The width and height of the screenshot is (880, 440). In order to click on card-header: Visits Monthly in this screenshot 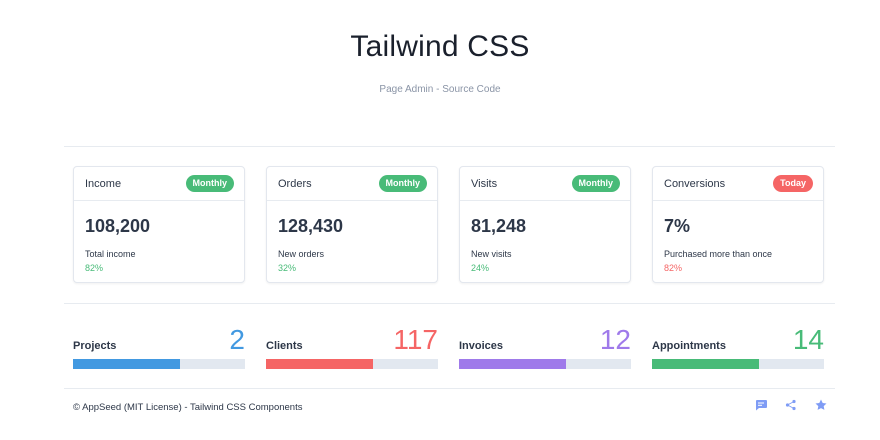, I will do `click(545, 184)`.